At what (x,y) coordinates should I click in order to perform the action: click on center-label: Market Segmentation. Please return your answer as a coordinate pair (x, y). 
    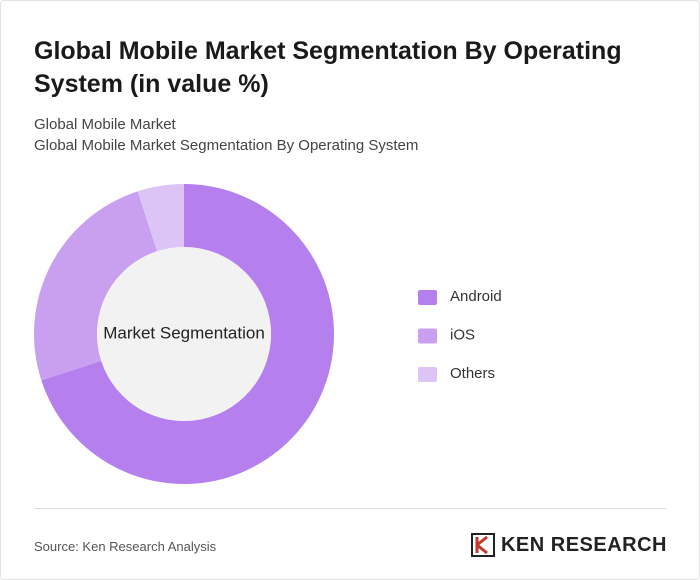
    Looking at the image, I should click on (184, 332).